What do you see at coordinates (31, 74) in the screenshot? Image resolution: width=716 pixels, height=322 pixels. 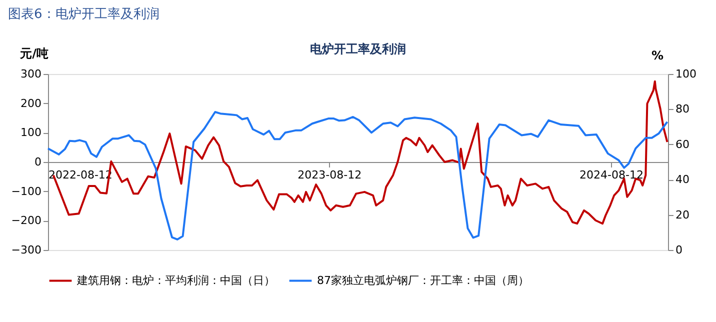 I see `y-tick-label: 300` at bounding box center [31, 74].